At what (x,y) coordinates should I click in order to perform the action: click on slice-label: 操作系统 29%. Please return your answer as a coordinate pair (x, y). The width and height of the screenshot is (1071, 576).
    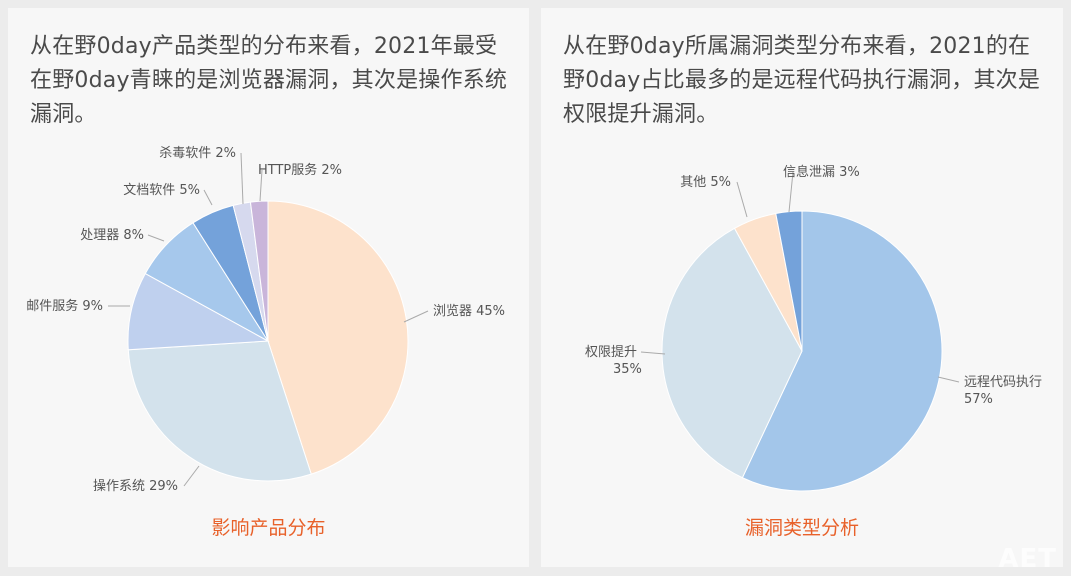
    Looking at the image, I should click on (135, 486).